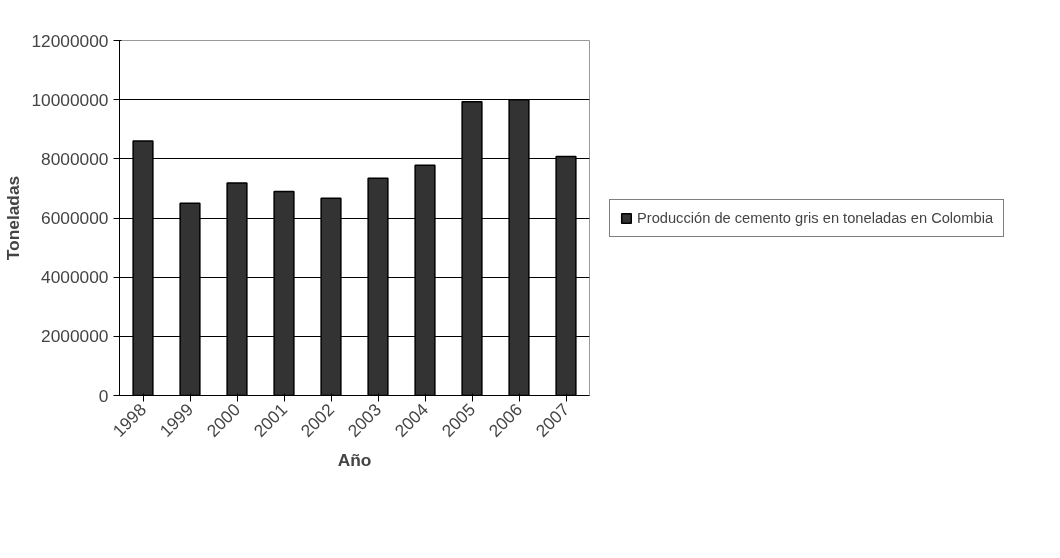 This screenshot has height=558, width=1060. Describe the element at coordinates (75, 336) in the screenshot. I see `y-tick-label: 2000000` at that location.